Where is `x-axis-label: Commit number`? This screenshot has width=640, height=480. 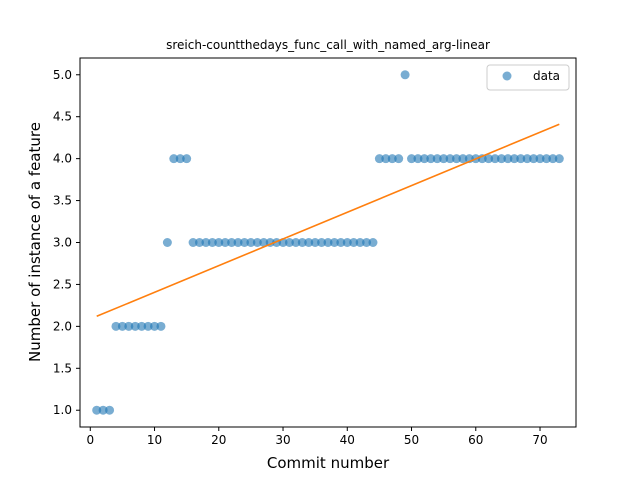 x-axis-label: Commit number is located at coordinates (328, 463).